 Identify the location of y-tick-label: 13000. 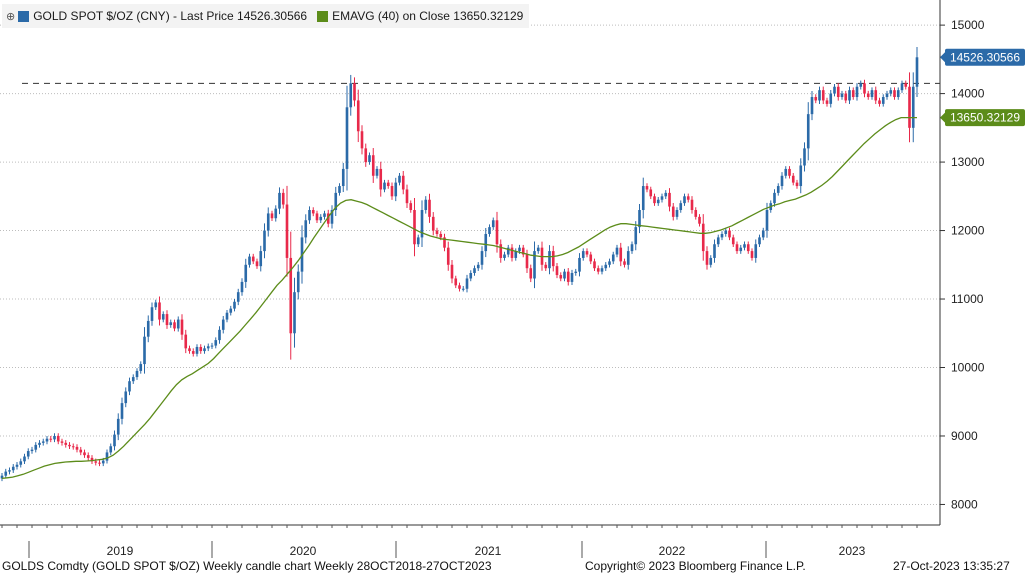
(968, 162).